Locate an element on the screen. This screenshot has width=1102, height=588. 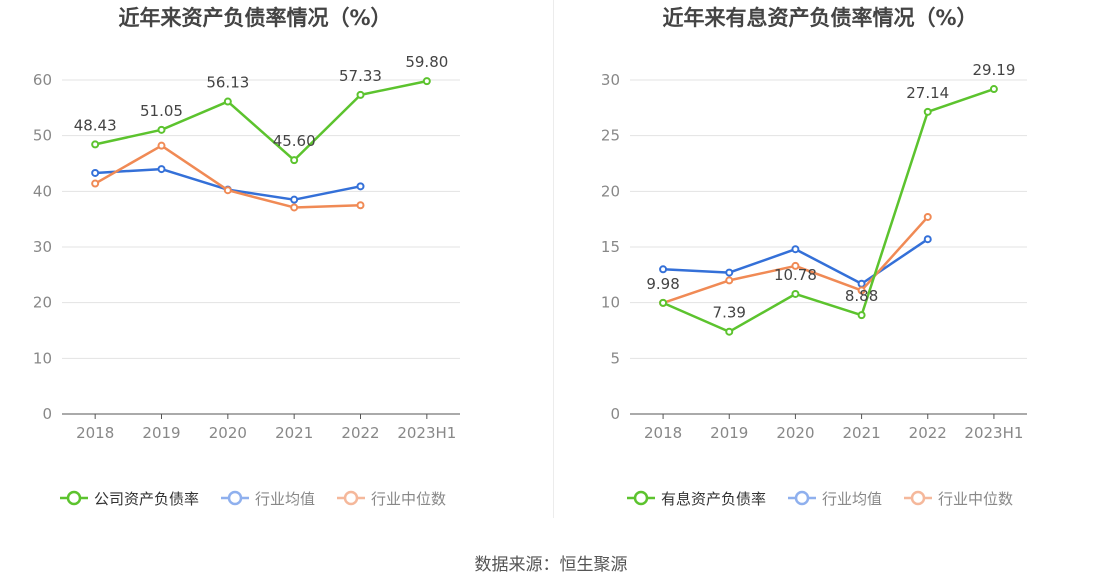
chart-title: 近年来资产负债率情况（%） is located at coordinates (254, 18).